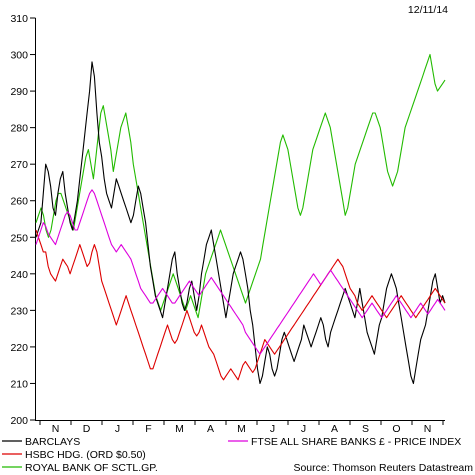 Image resolution: width=475 pixels, height=475 pixels. Describe the element at coordinates (19, 348) in the screenshot. I see `y-tick-label: 220` at that location.